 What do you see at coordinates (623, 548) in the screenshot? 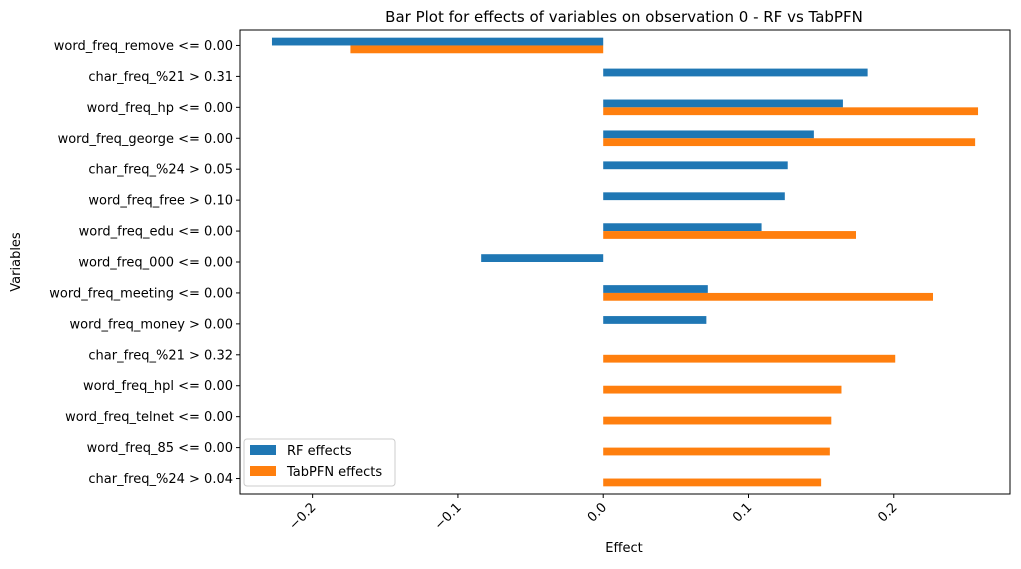
I see `x-axis-title: Effect` at bounding box center [623, 548].